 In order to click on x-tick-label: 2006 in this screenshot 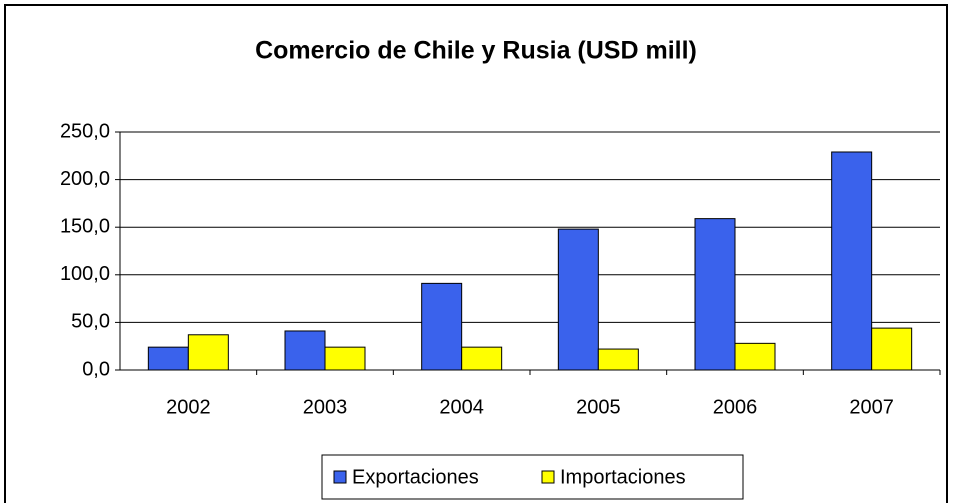, I will do `click(735, 407)`.